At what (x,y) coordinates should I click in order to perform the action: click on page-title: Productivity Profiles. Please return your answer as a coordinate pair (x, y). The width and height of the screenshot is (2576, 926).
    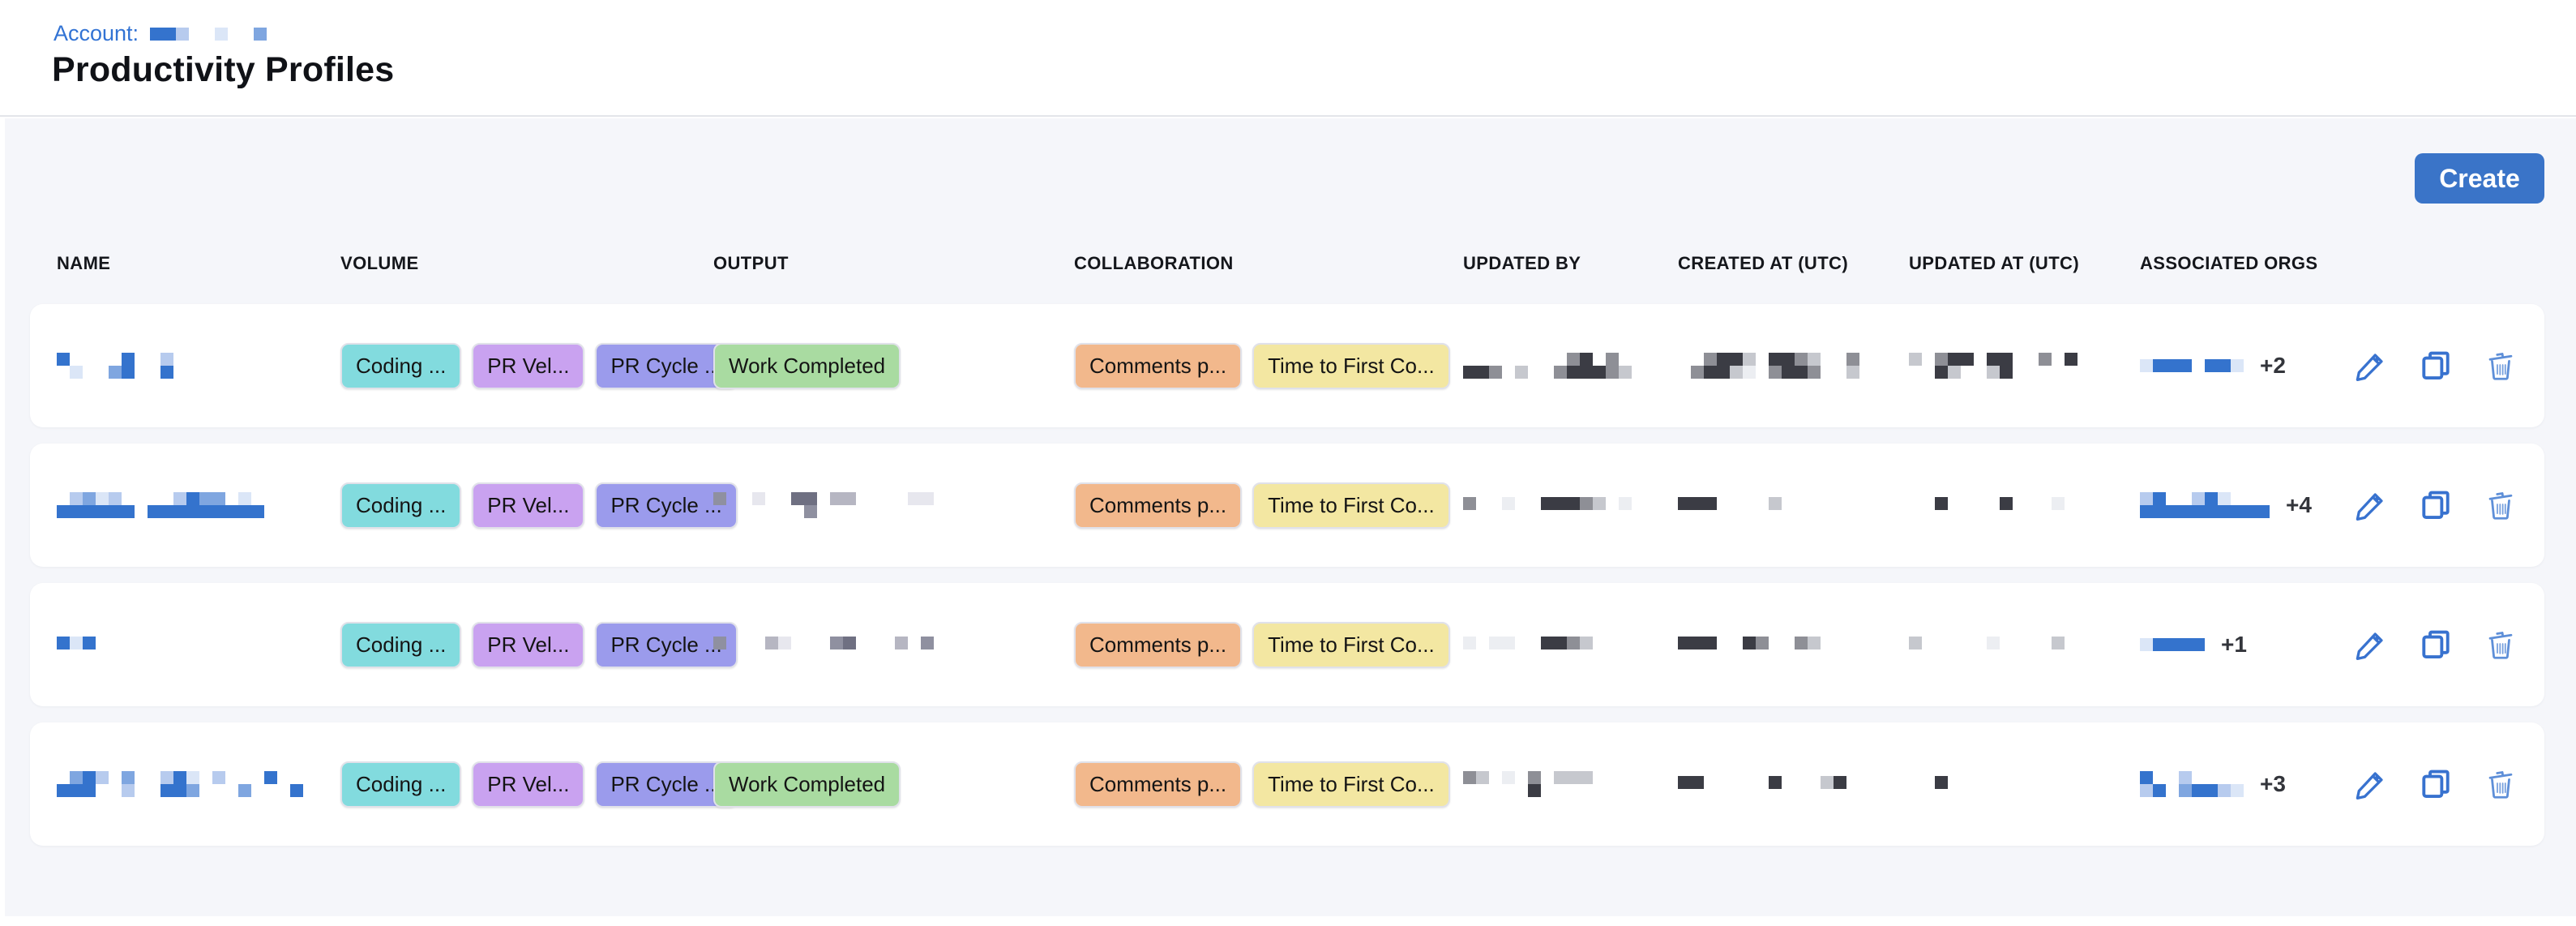
    Looking at the image, I should click on (223, 69).